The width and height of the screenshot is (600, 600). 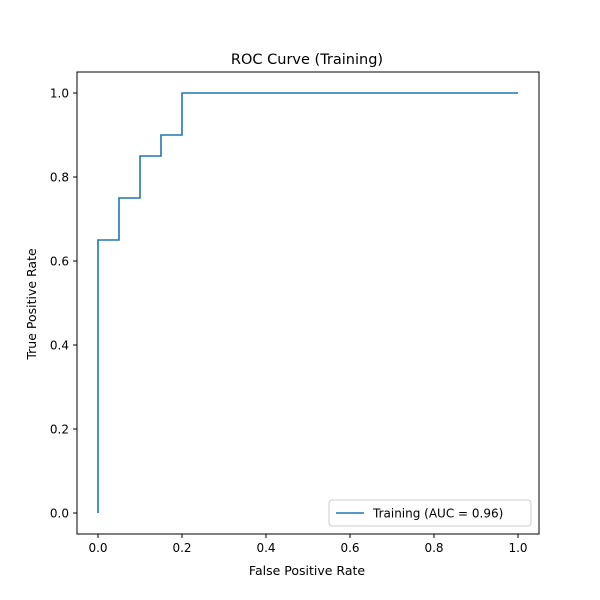 I want to click on legend: Training (AUC = 0.96), so click(x=430, y=513).